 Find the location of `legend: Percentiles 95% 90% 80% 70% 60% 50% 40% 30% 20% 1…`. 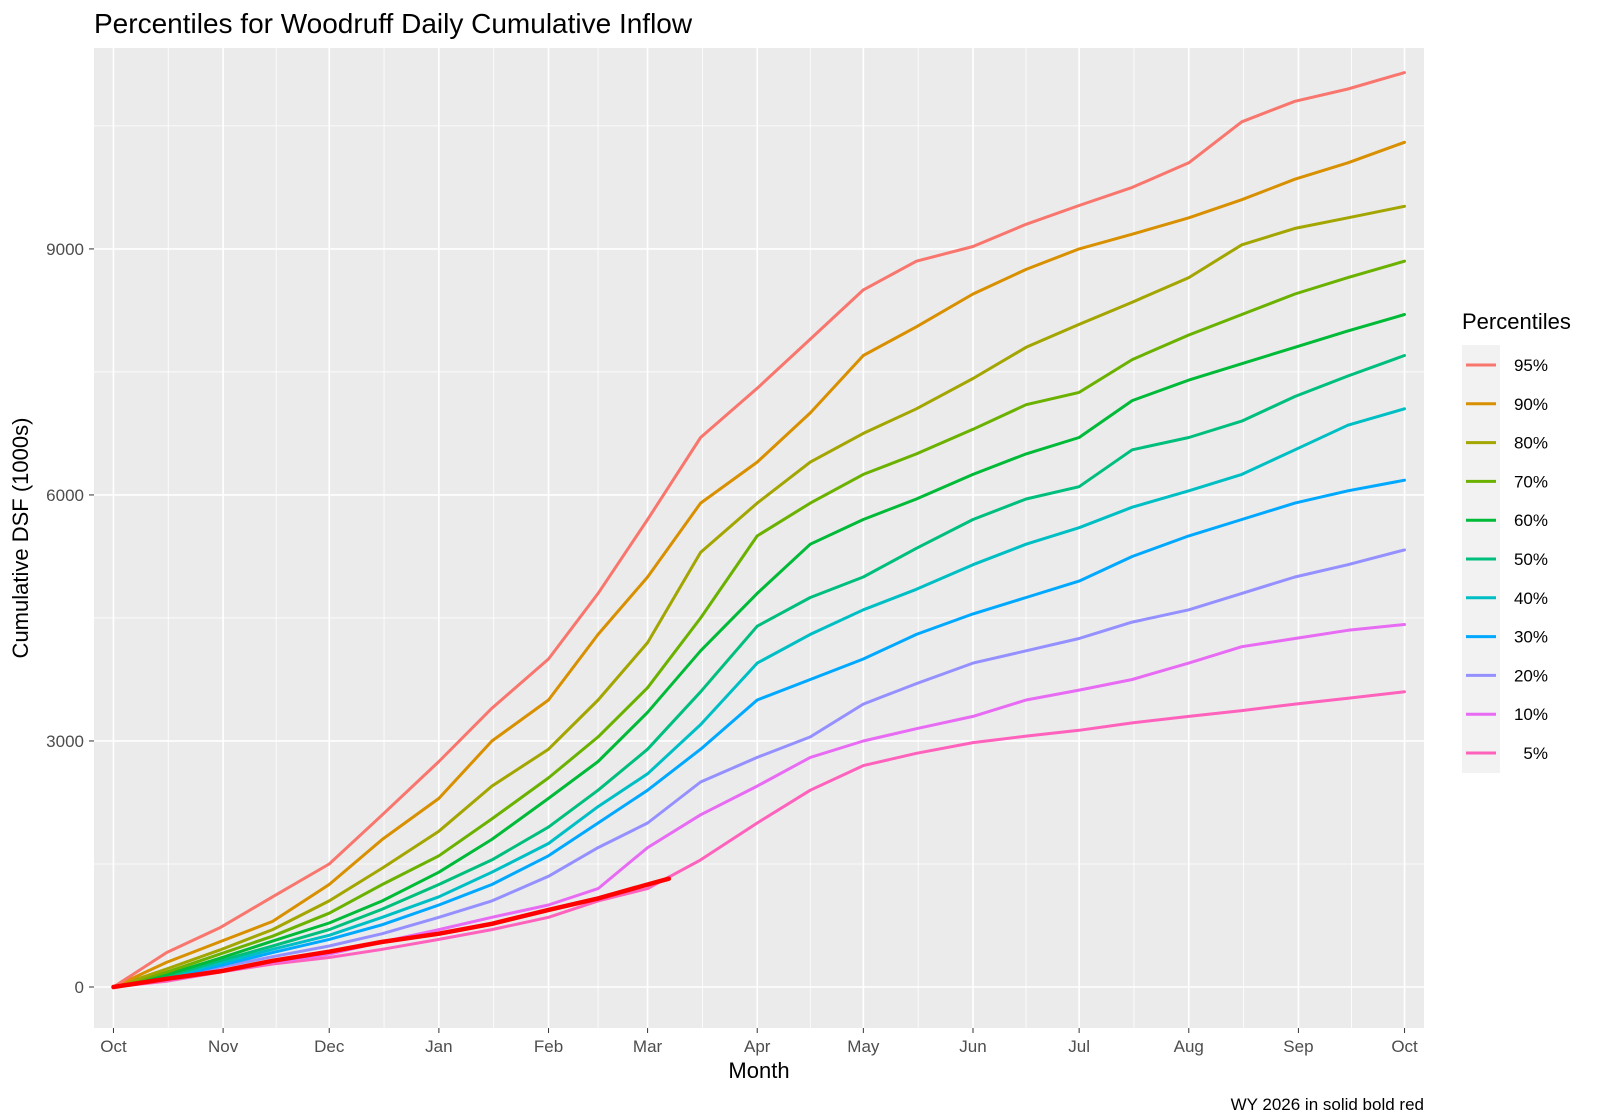

legend: Percentiles 95% 90% 80% 70% 60% 50% 40% 30% 20% 1… is located at coordinates (1516, 541).